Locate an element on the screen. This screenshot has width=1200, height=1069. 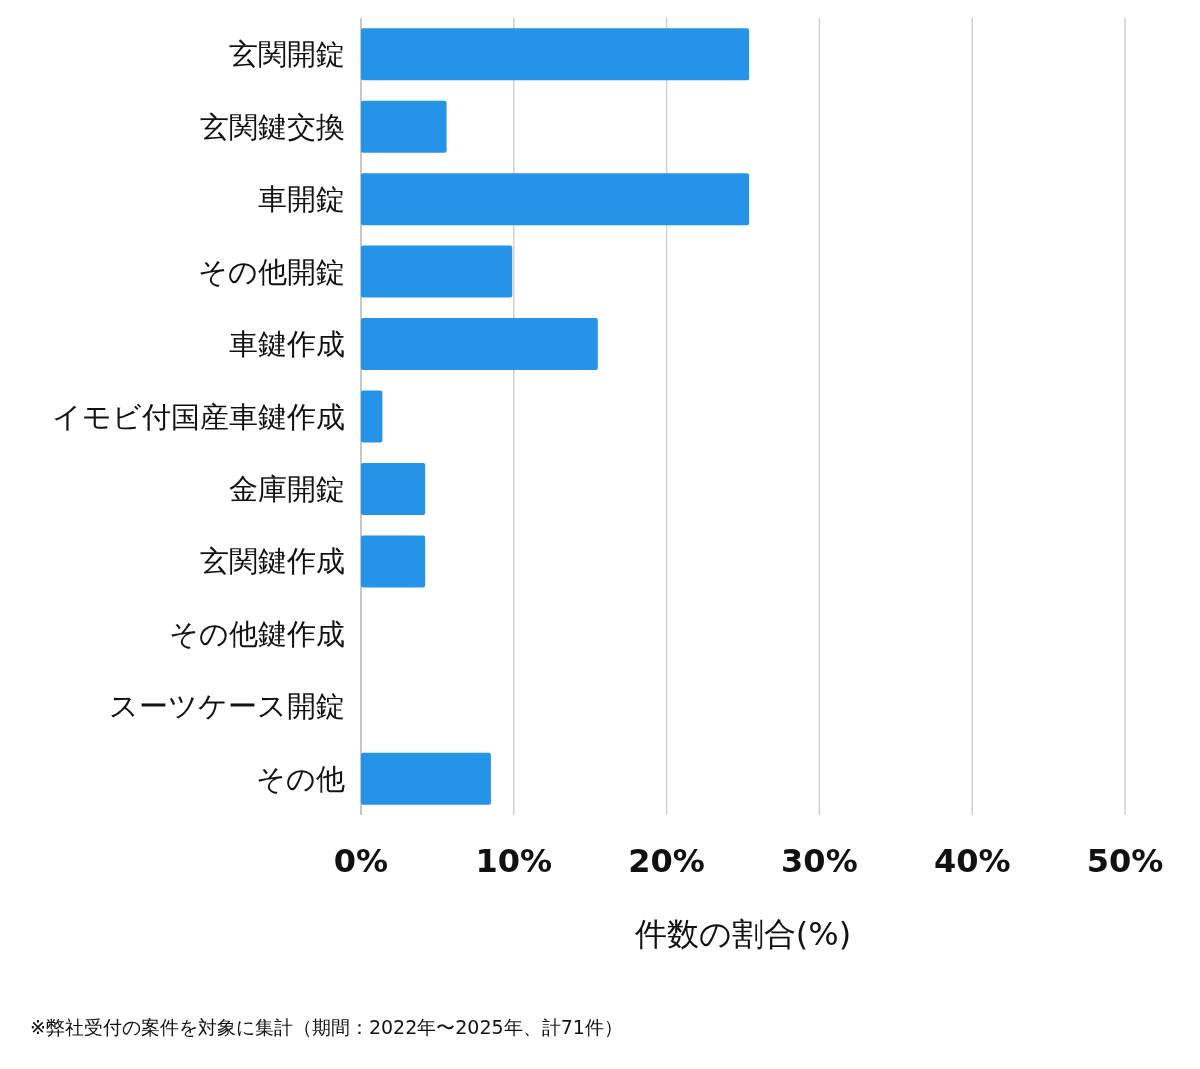
y-tick-label: 車鍵作成 is located at coordinates (287, 344).